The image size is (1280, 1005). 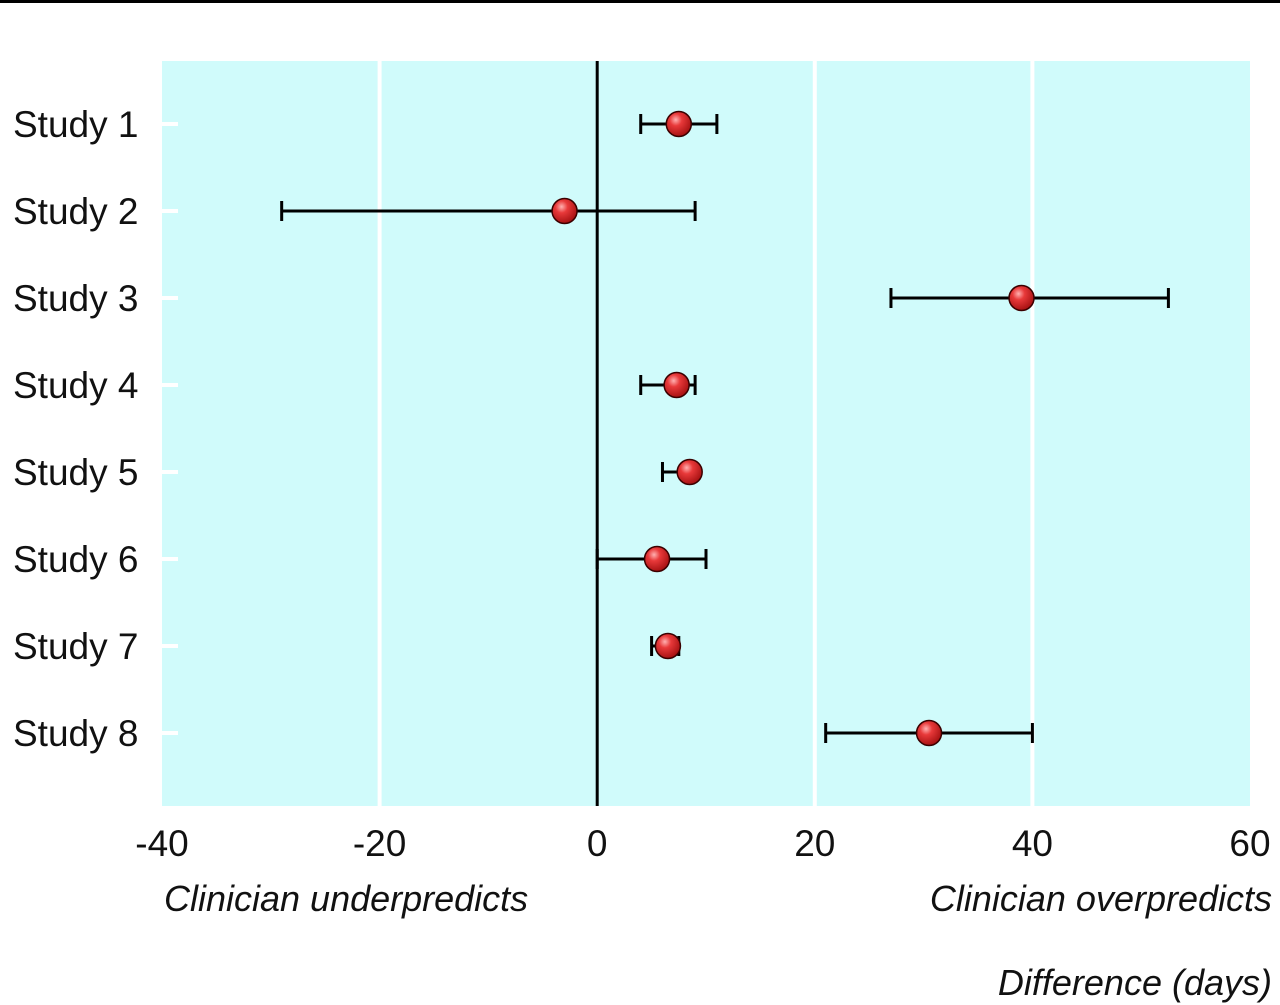 I want to click on study-label: Study 4, so click(x=75, y=385).